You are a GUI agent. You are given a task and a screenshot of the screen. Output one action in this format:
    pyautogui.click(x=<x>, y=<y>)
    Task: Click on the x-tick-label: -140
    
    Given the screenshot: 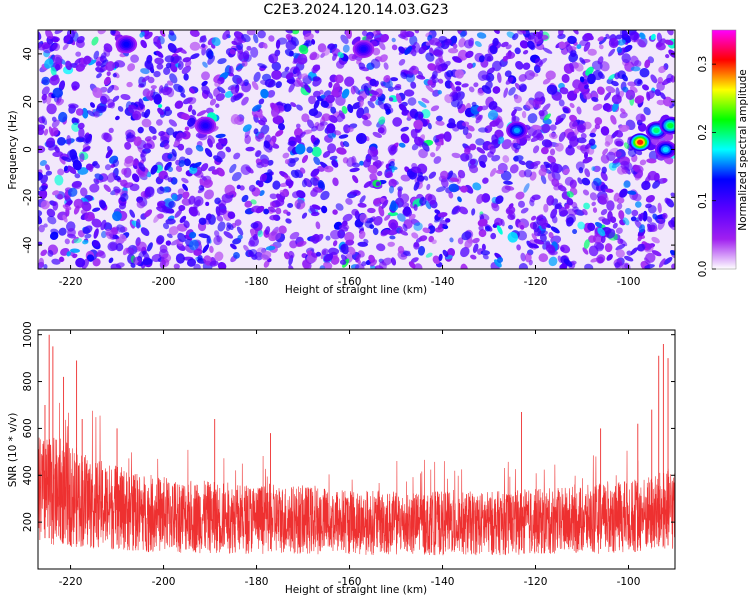 What is the action you would take?
    pyautogui.click(x=443, y=282)
    